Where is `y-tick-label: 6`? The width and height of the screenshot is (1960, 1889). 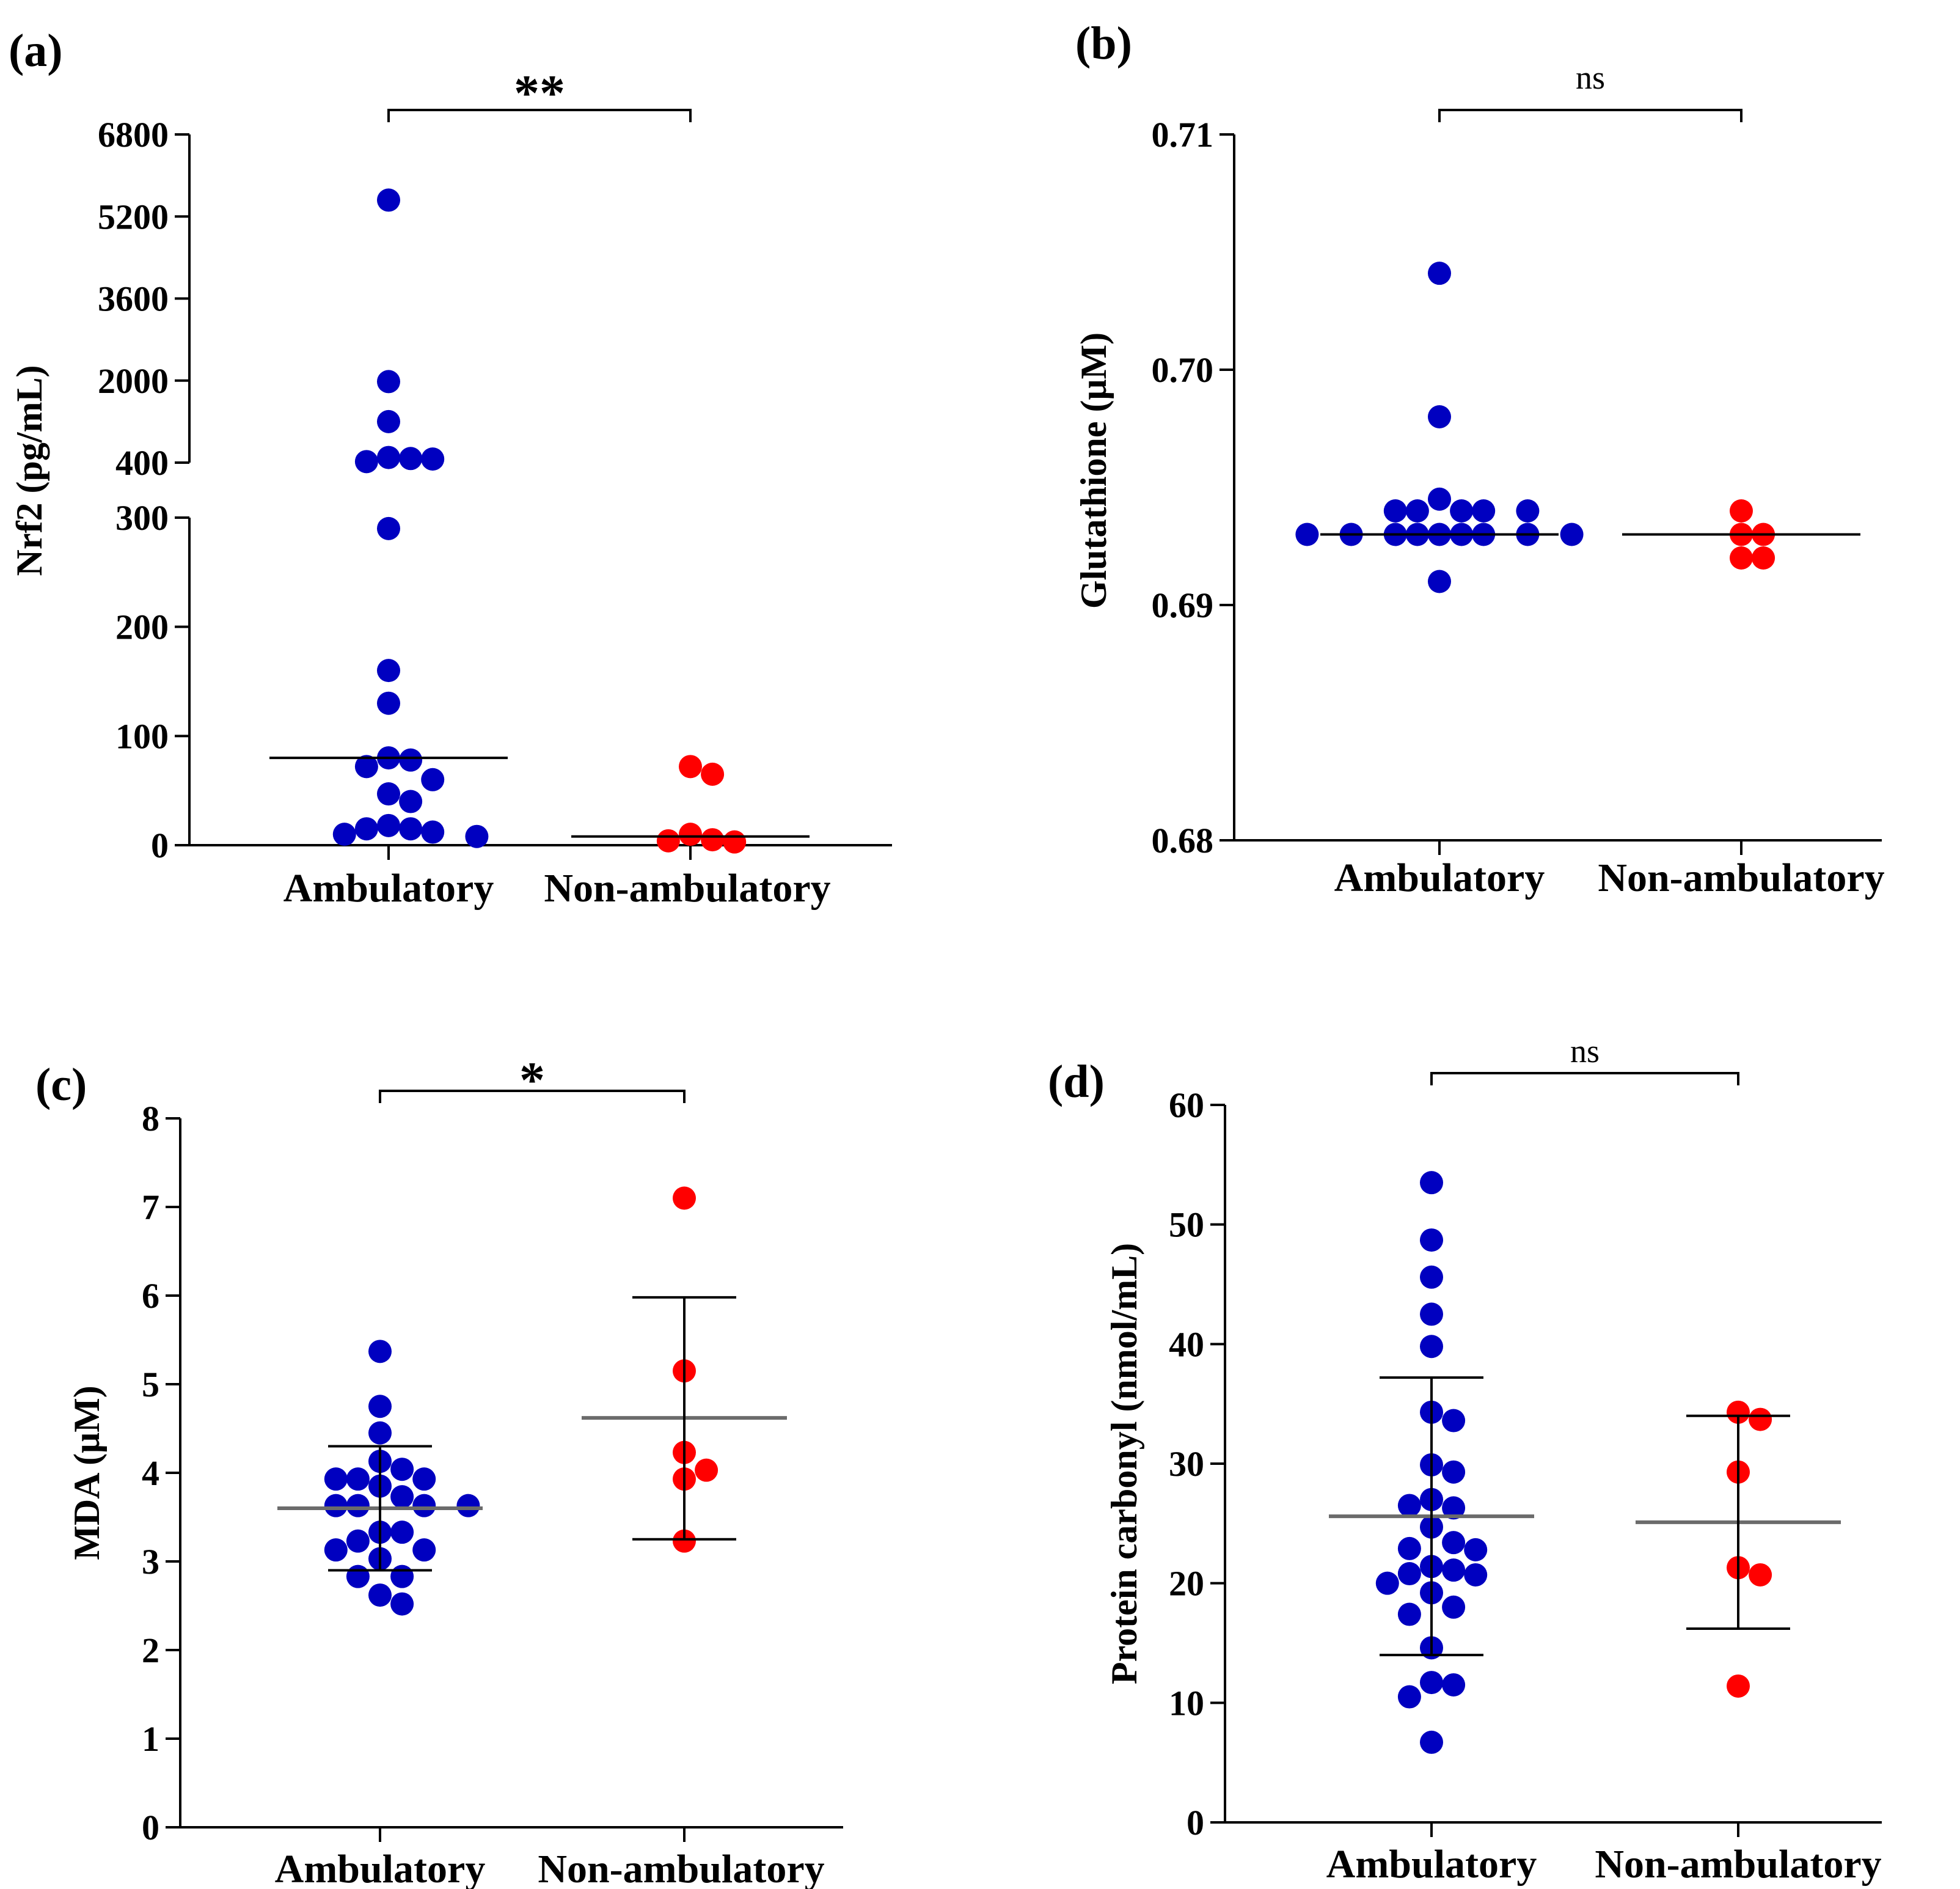
y-tick-label: 6 is located at coordinates (151, 1296).